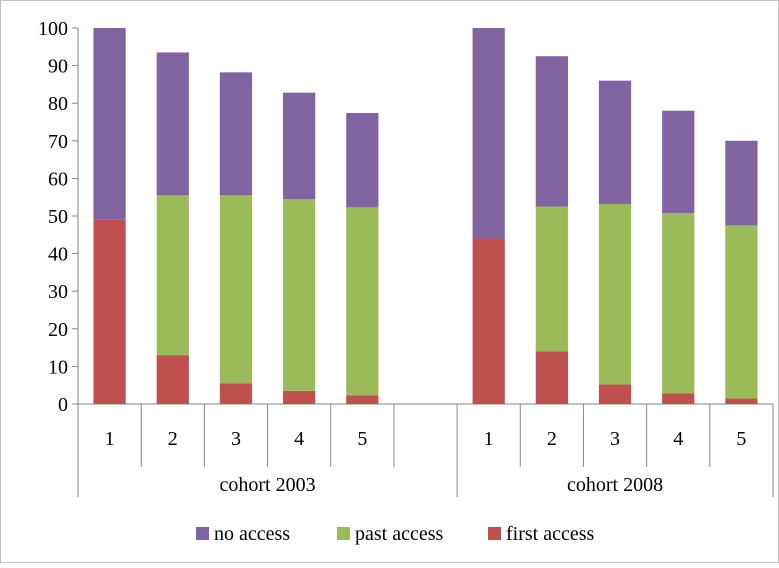 The height and width of the screenshot is (568, 779). What do you see at coordinates (252, 534) in the screenshot?
I see `legend-label: no access` at bounding box center [252, 534].